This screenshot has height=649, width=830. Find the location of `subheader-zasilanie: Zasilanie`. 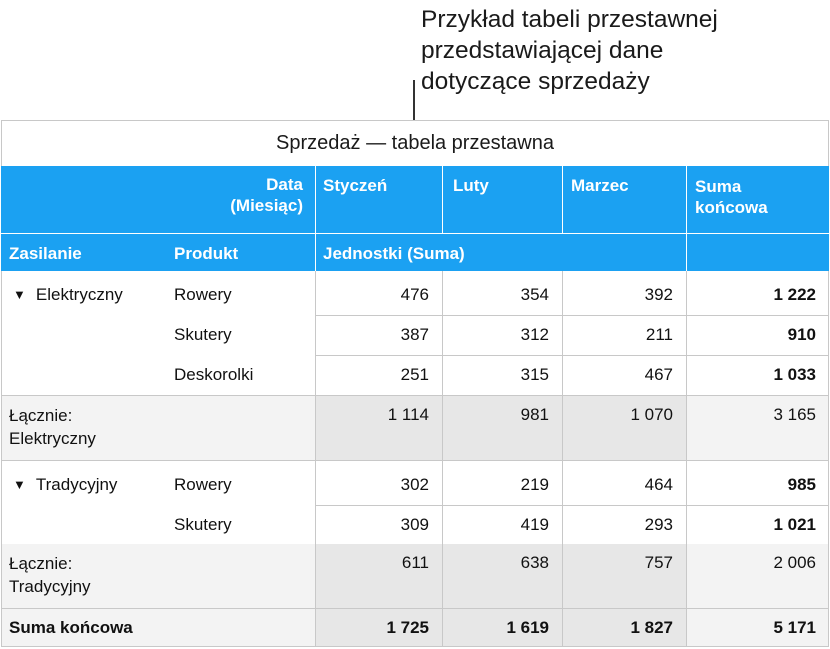

subheader-zasilanie: Zasilanie is located at coordinates (45, 254).